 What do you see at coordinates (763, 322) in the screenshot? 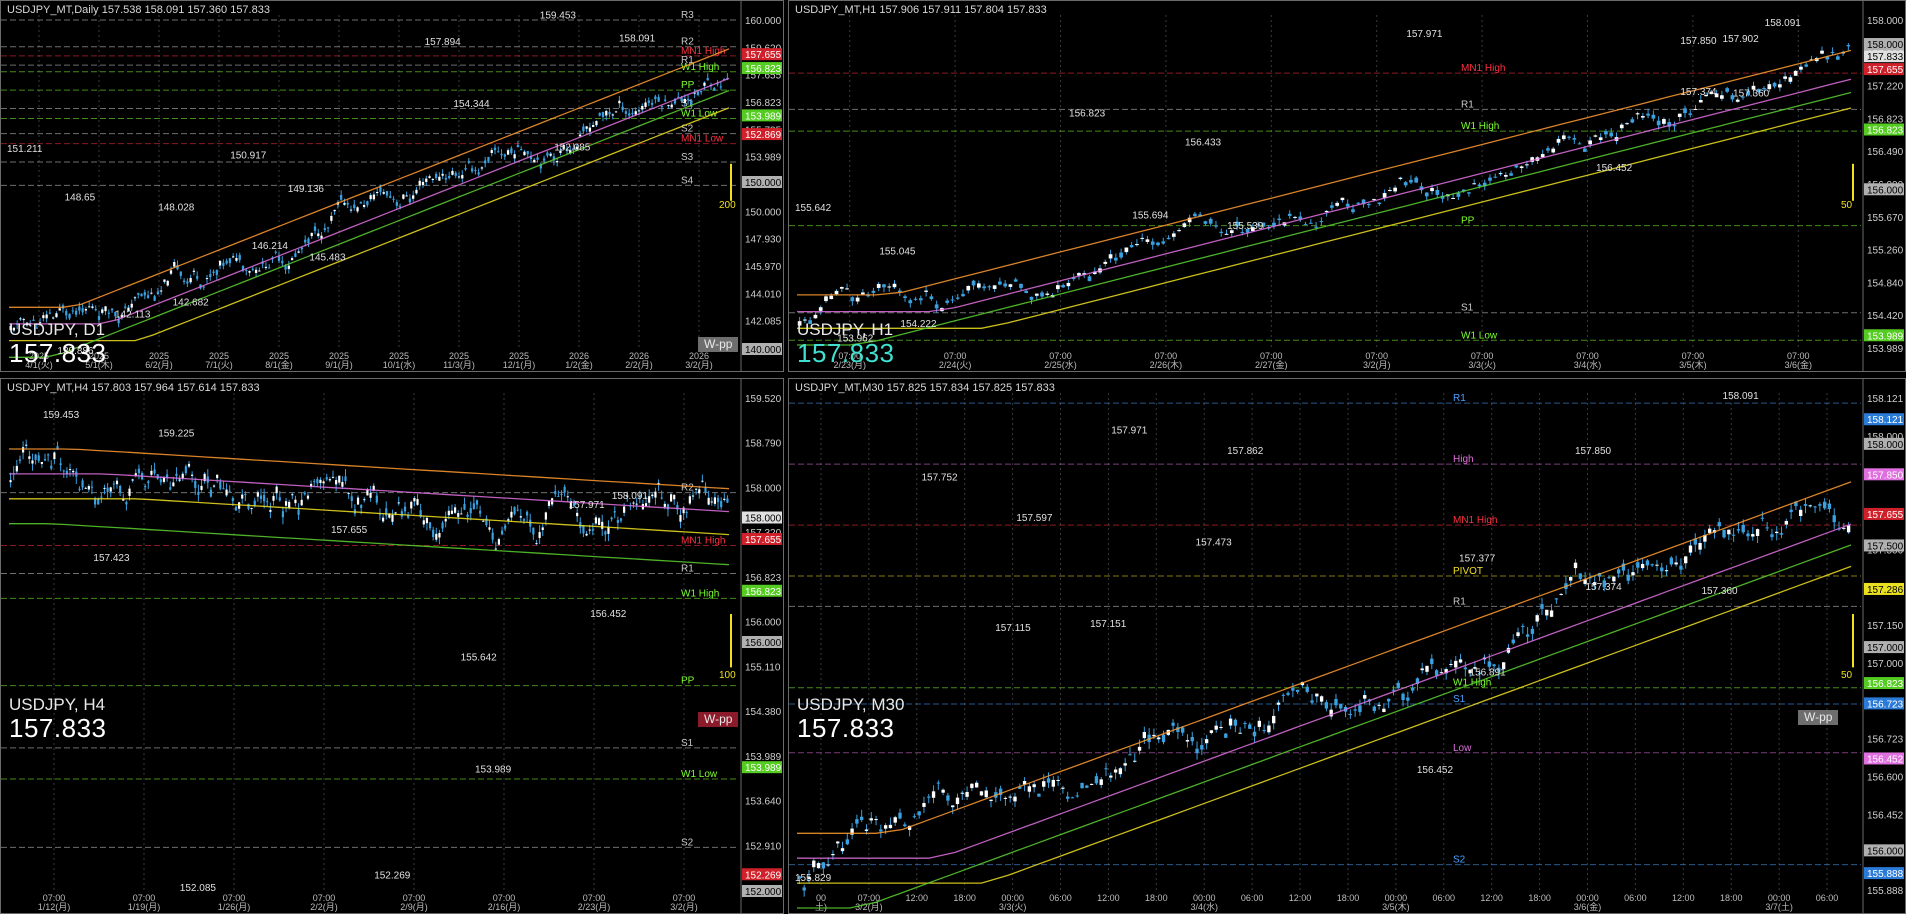
I see `price-axis-label: 142.085` at bounding box center [763, 322].